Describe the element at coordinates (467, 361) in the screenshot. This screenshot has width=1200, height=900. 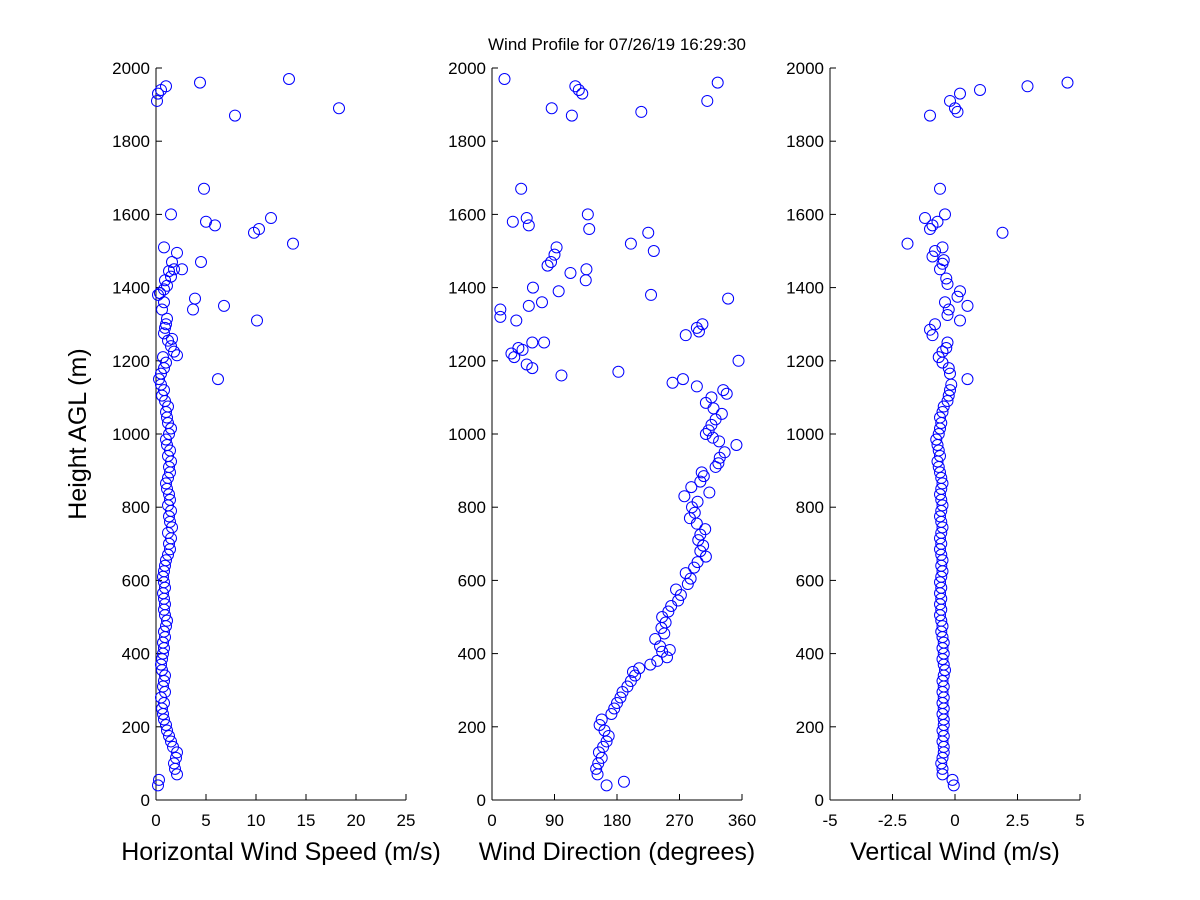
I see `y-tick-label: 1200` at that location.